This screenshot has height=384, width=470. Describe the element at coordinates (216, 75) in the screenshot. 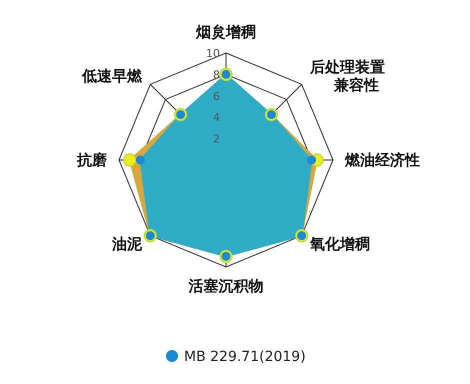

I see `y-tick-label: 8` at that location.